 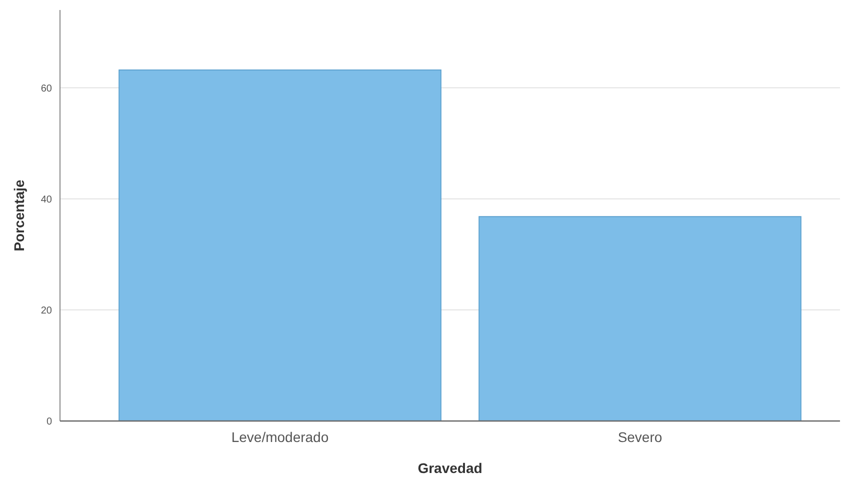 I want to click on x-axis-title: Gravedad, so click(x=450, y=468).